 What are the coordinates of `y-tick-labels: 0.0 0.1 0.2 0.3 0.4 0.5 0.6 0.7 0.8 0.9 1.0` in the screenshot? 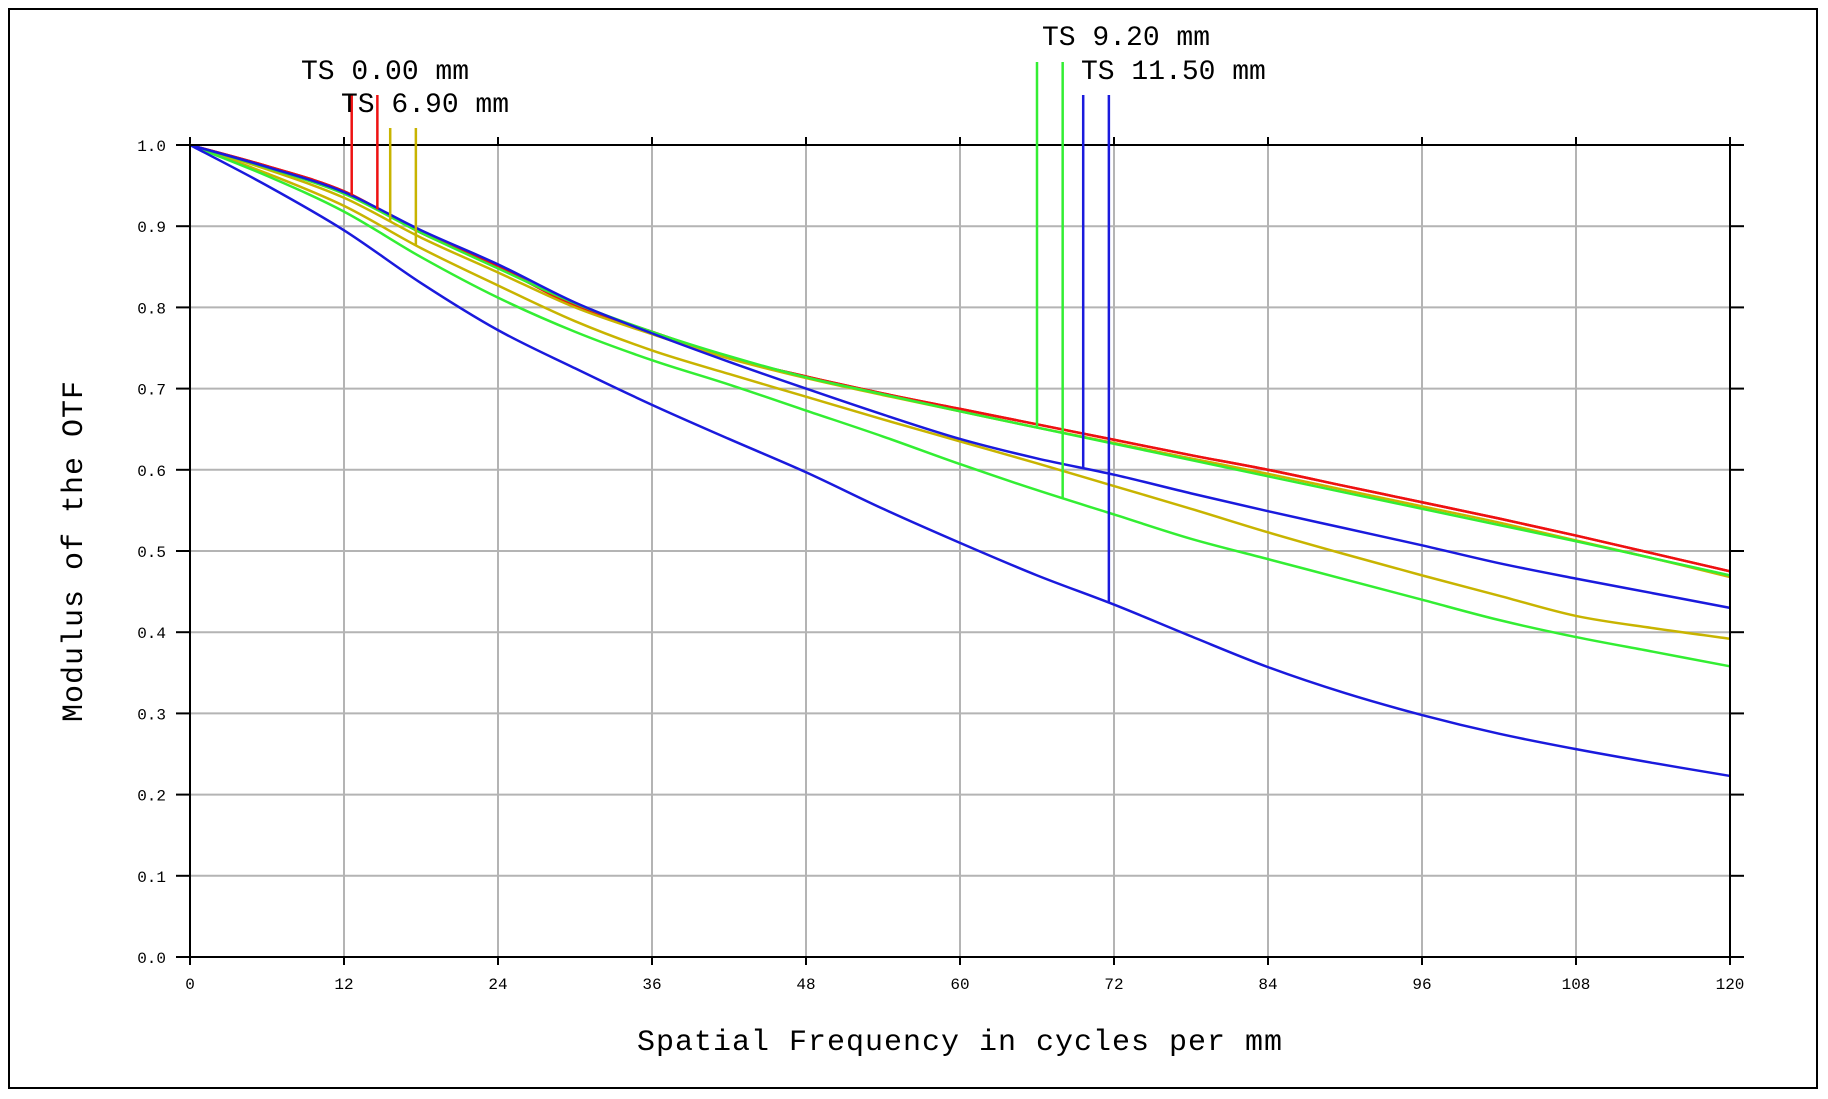 It's located at (151, 553).